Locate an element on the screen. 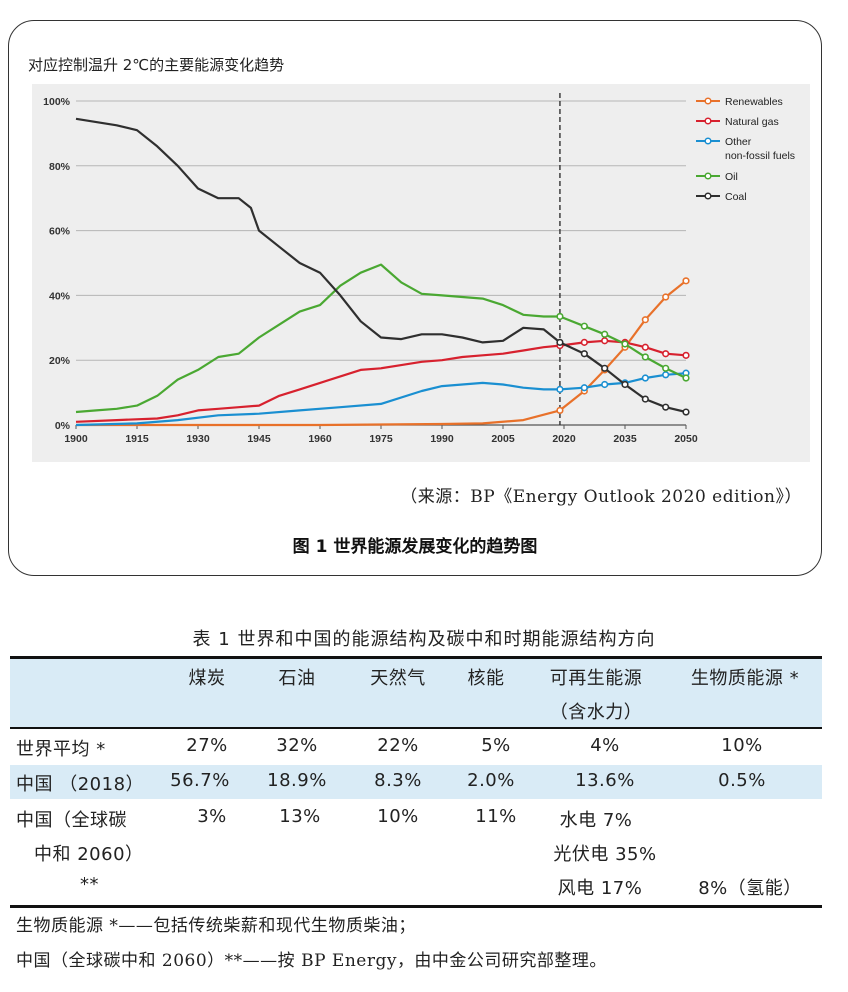 The height and width of the screenshot is (992, 848). row-china2018-biomass: 0.5% is located at coordinates (742, 780).